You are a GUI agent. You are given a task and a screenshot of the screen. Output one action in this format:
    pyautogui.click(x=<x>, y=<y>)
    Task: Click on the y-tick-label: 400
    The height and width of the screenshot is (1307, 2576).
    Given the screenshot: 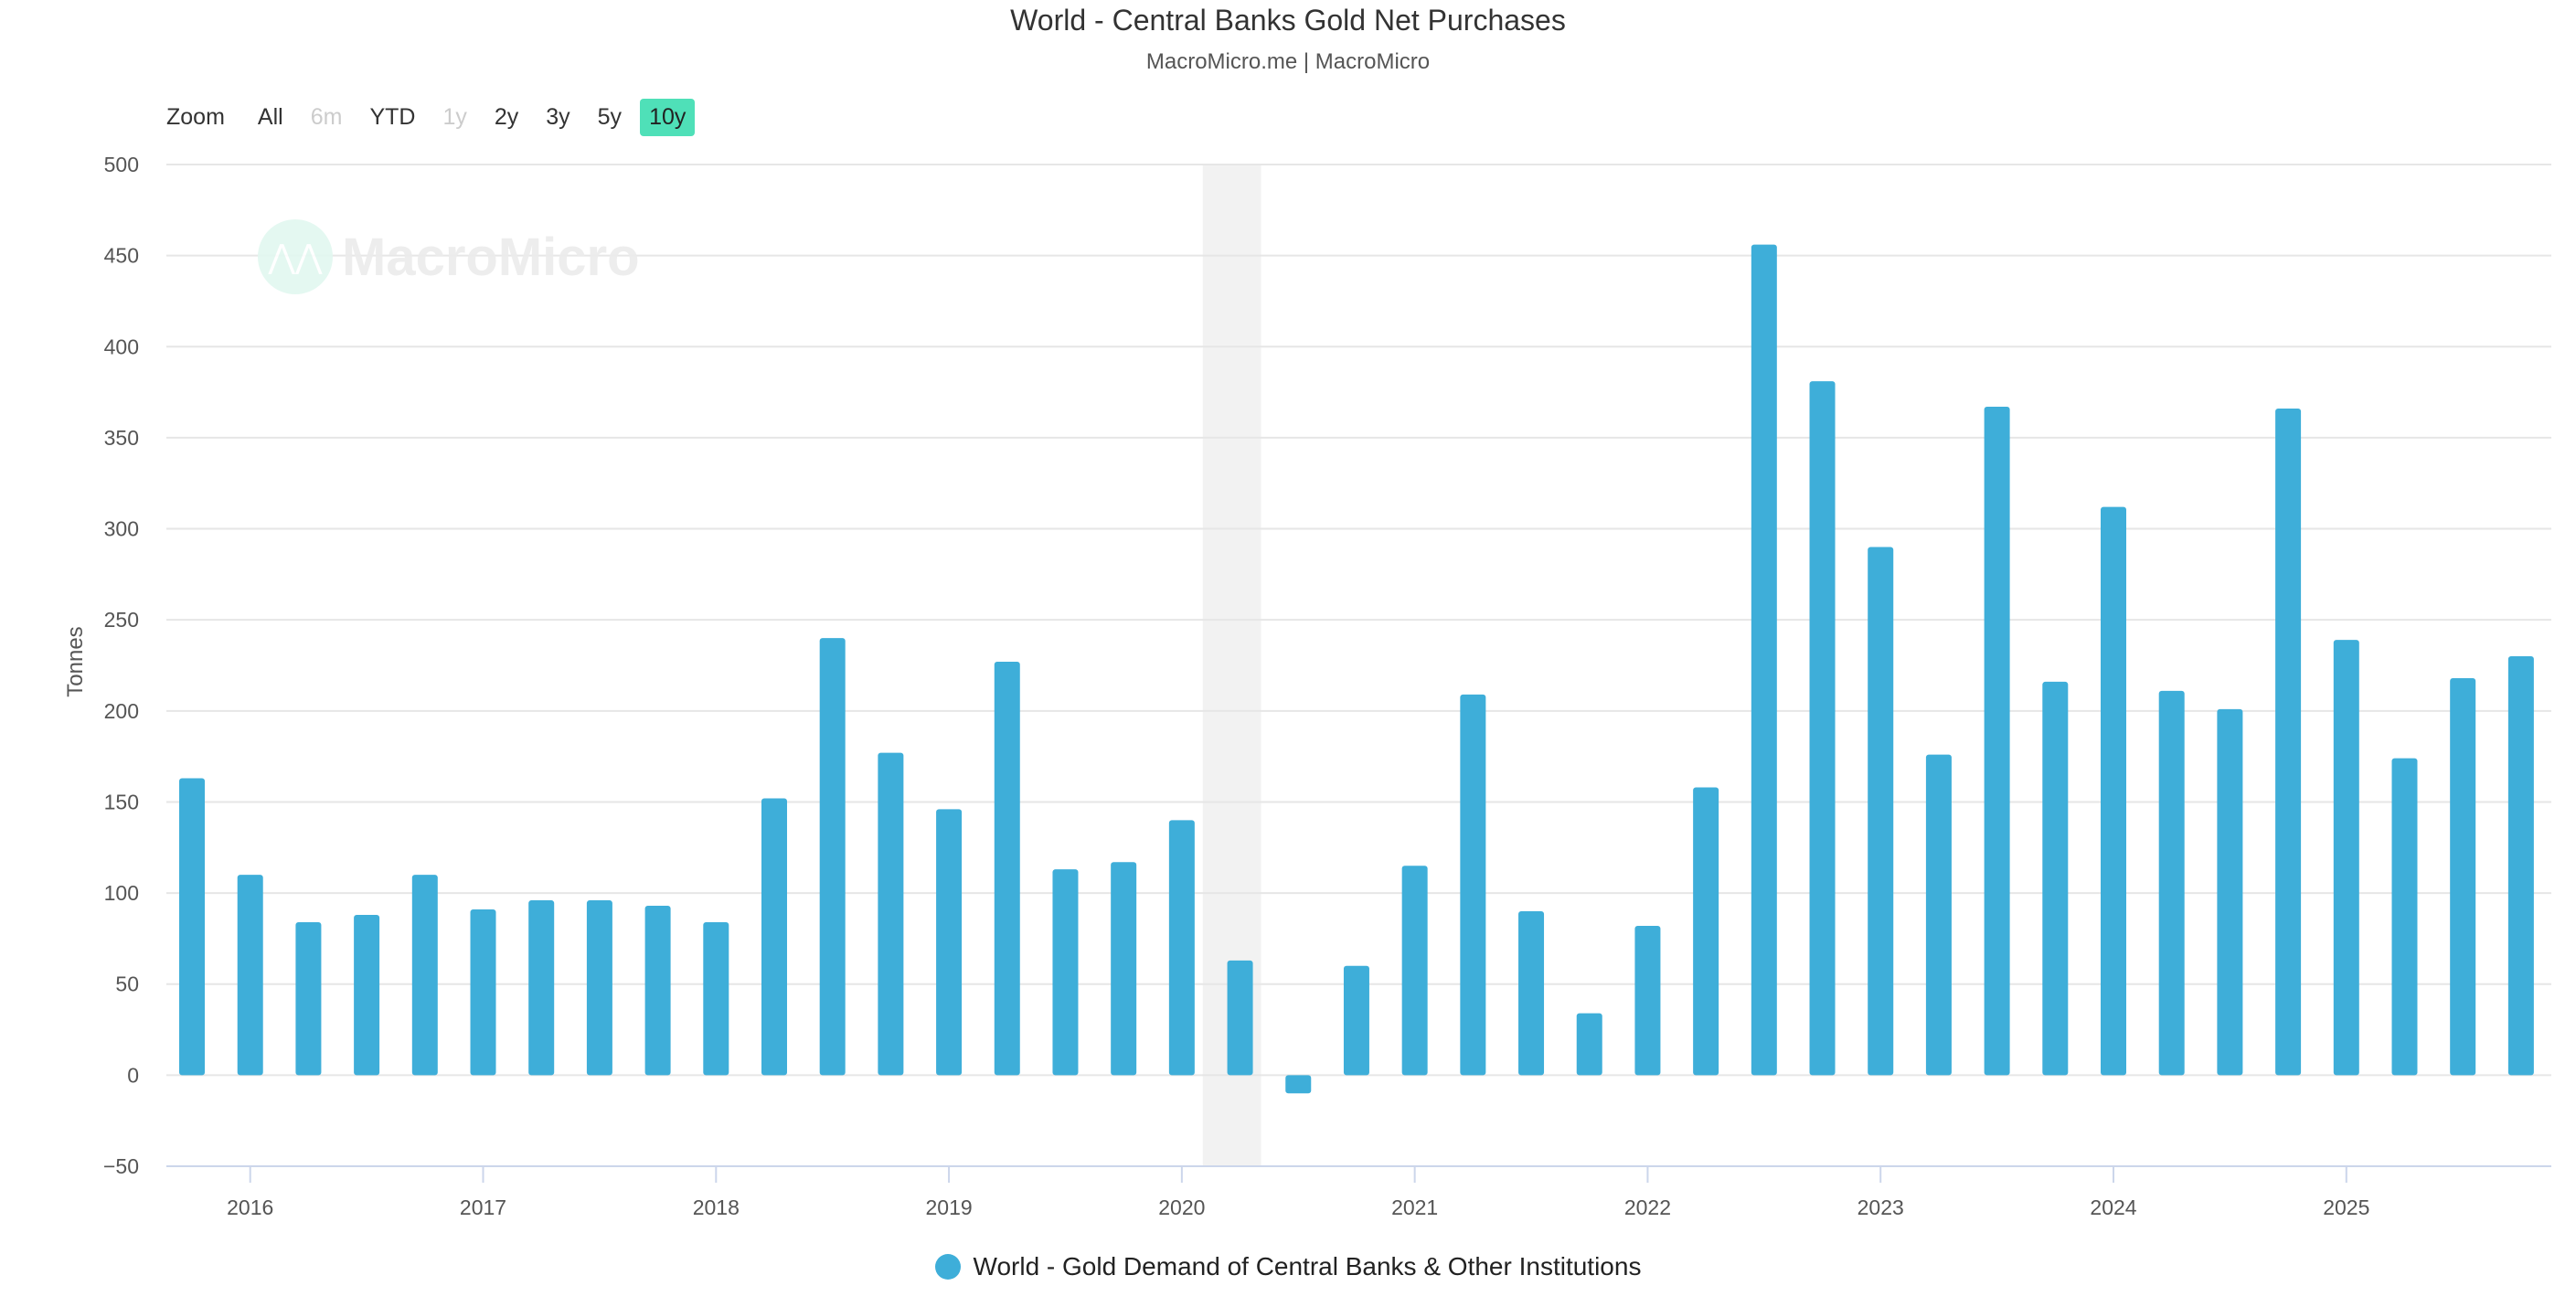 What is the action you would take?
    pyautogui.click(x=122, y=346)
    